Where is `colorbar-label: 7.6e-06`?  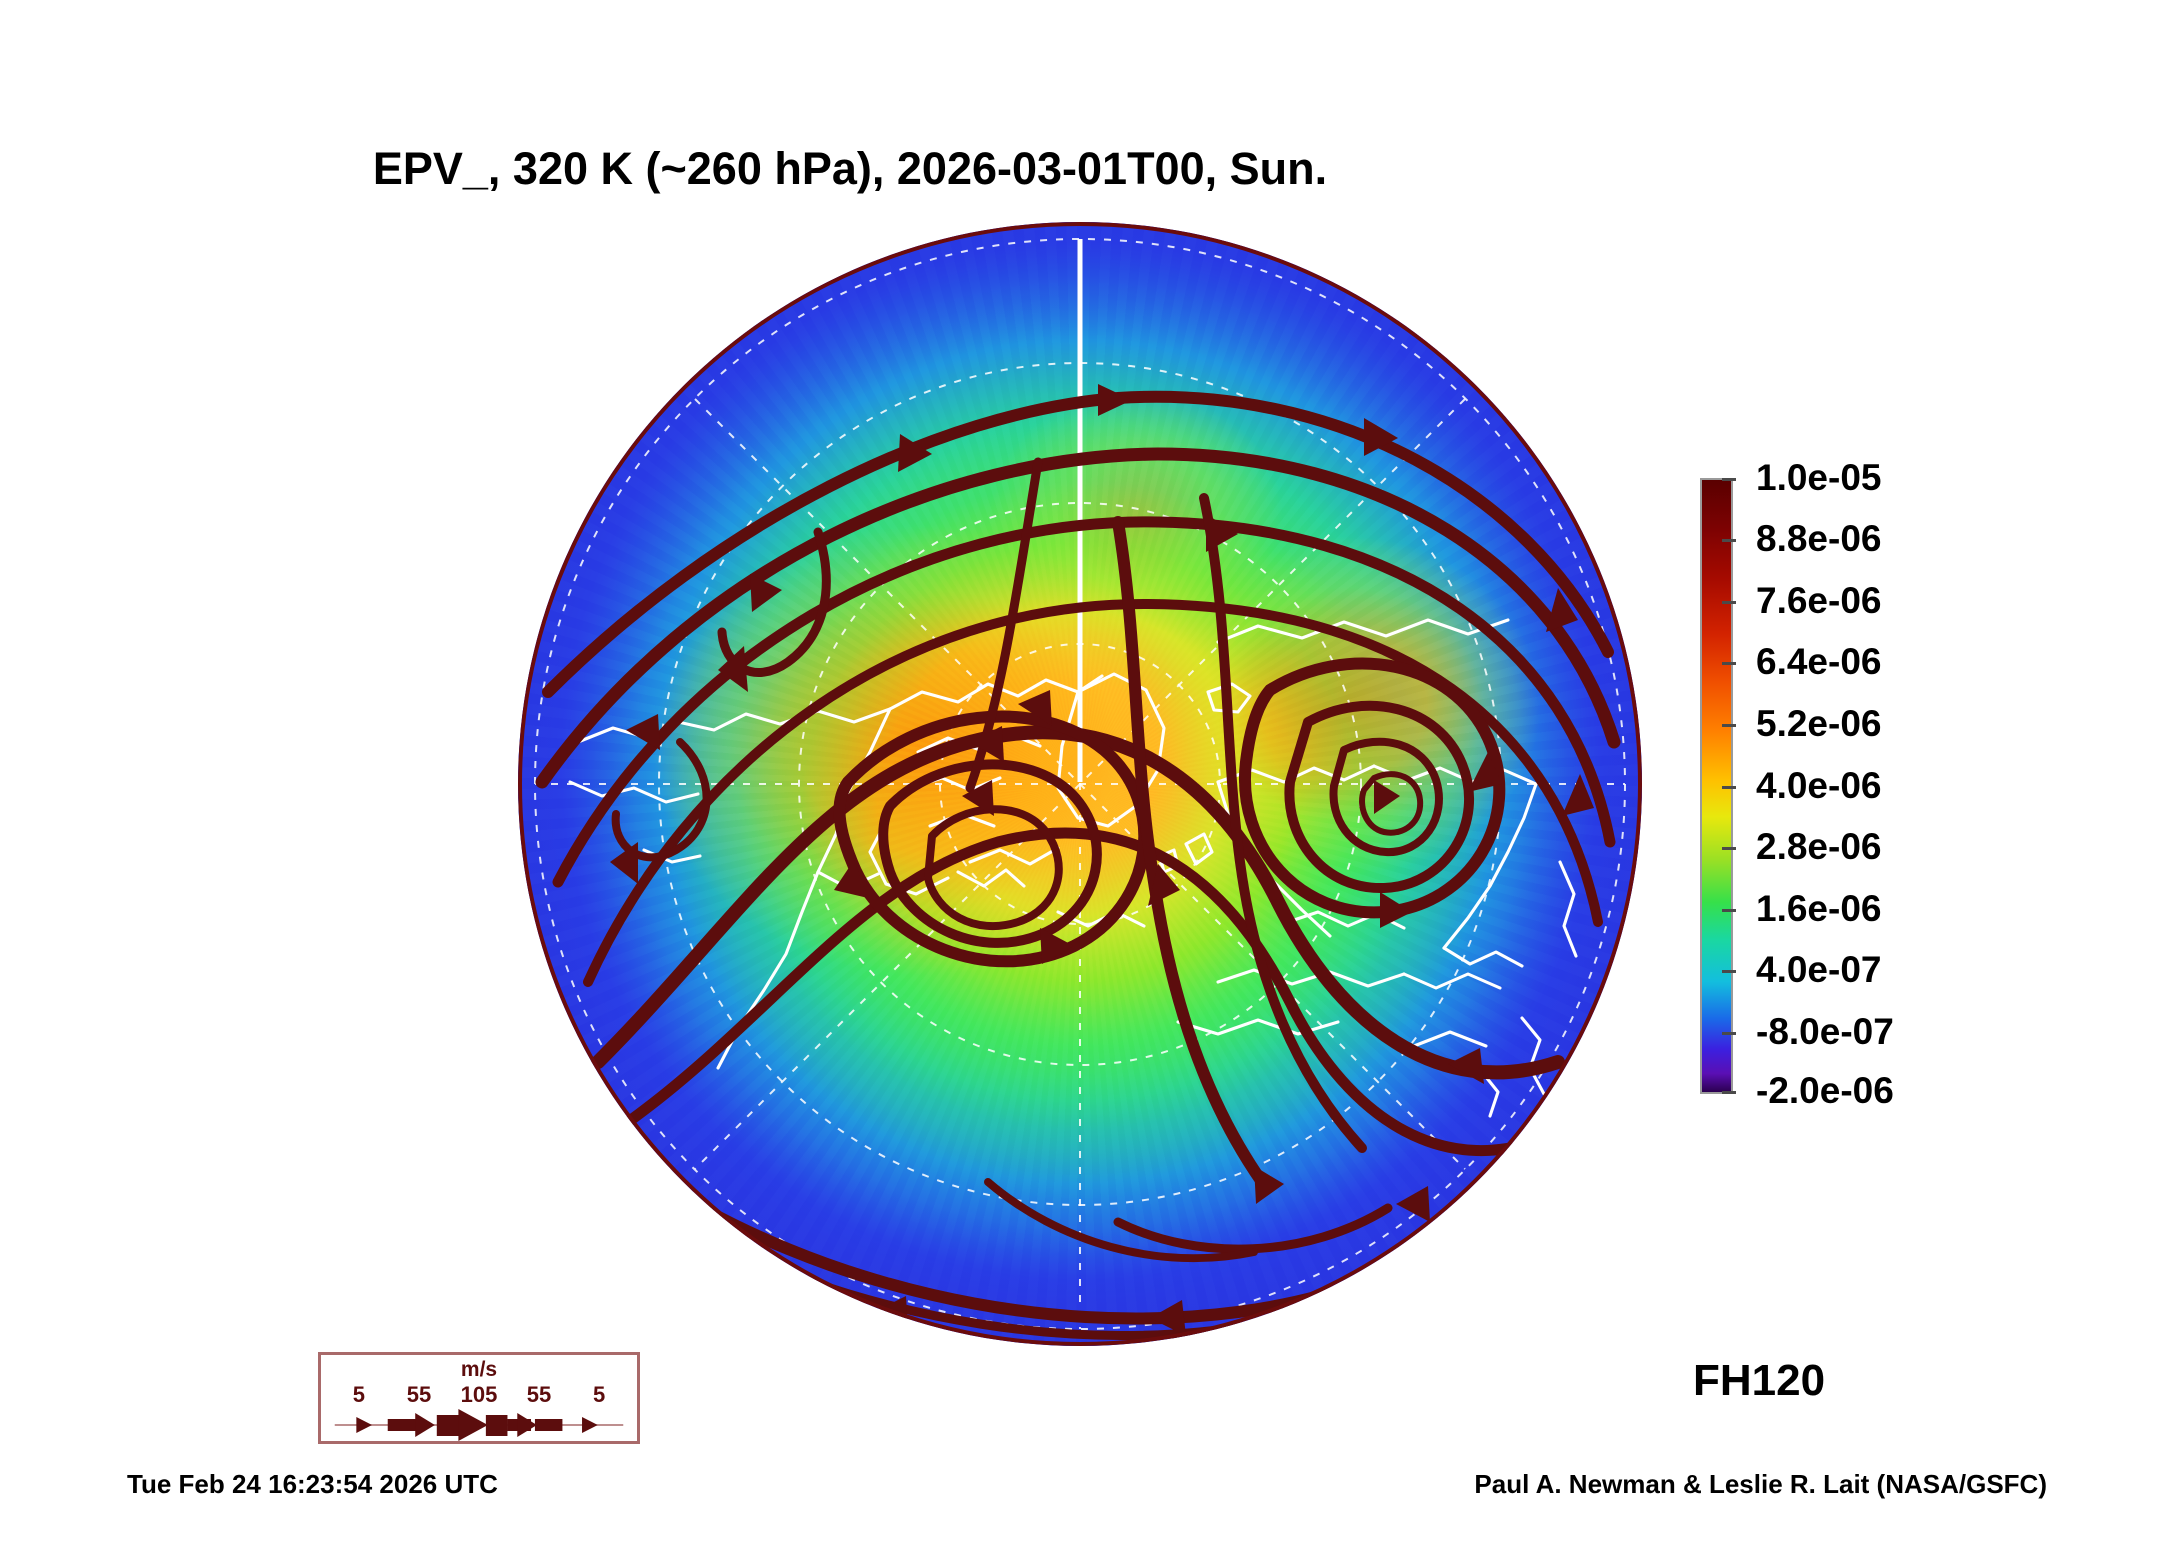 colorbar-label: 7.6e-06 is located at coordinates (1819, 600).